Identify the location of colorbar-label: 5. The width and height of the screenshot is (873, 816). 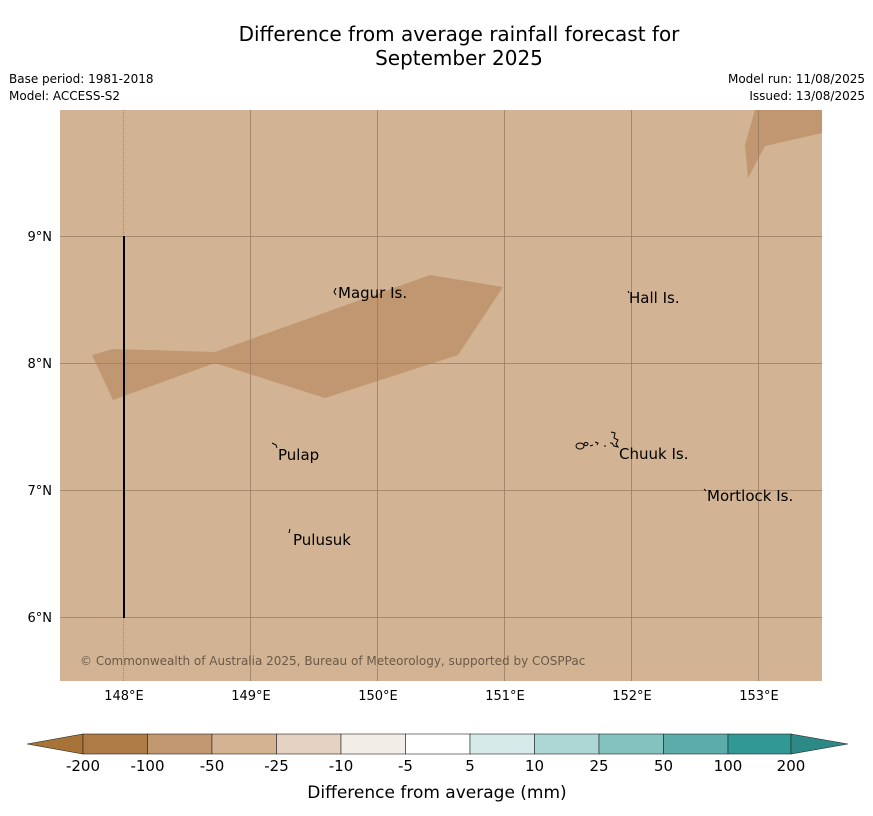
(470, 766).